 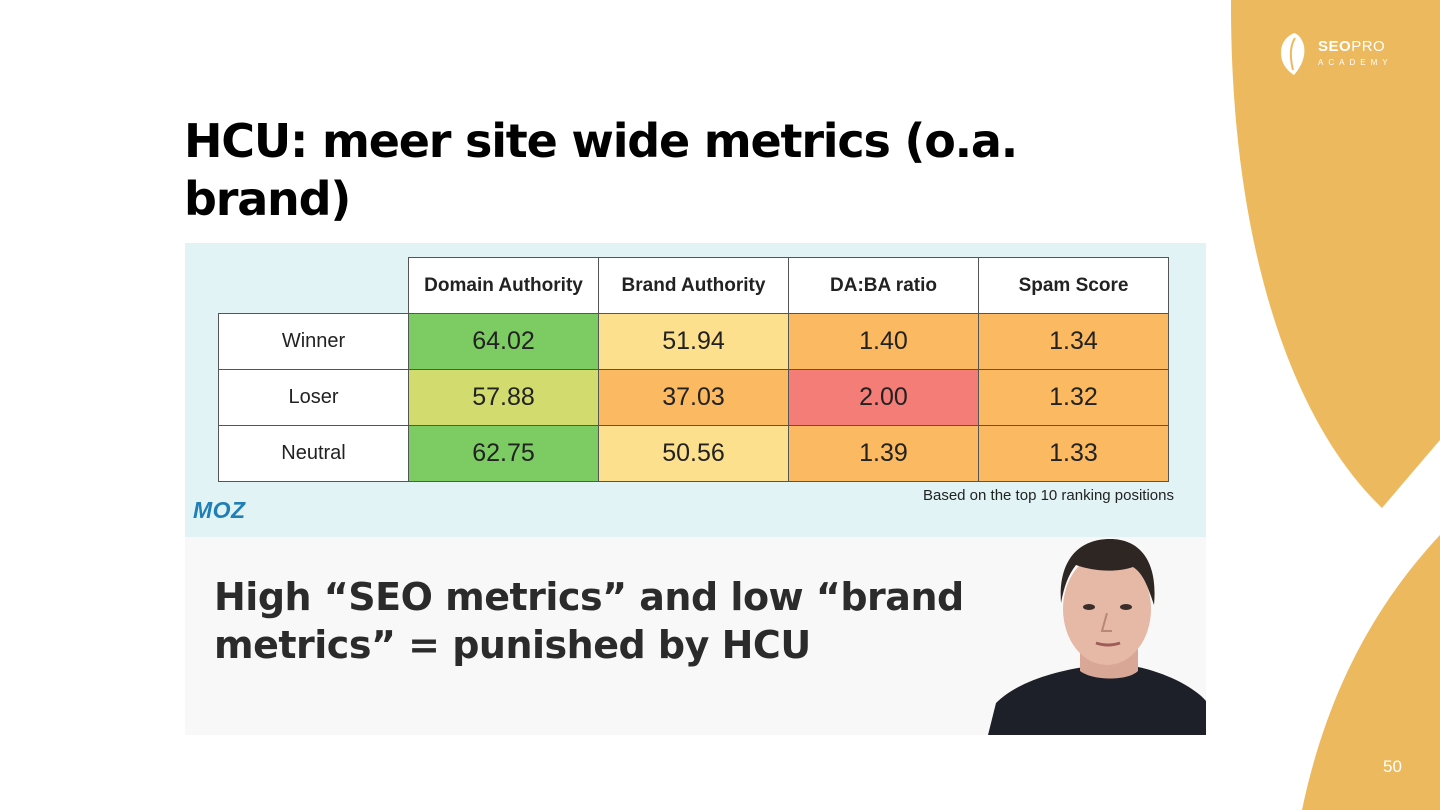 I want to click on nose, so click(x=1106, y=622).